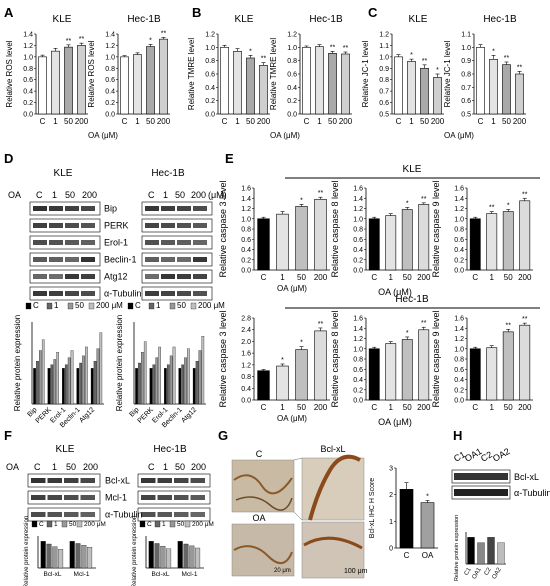 The image size is (550, 586). What do you see at coordinates (507, 58) in the screenshot?
I see `significance-marker: **` at bounding box center [507, 58].